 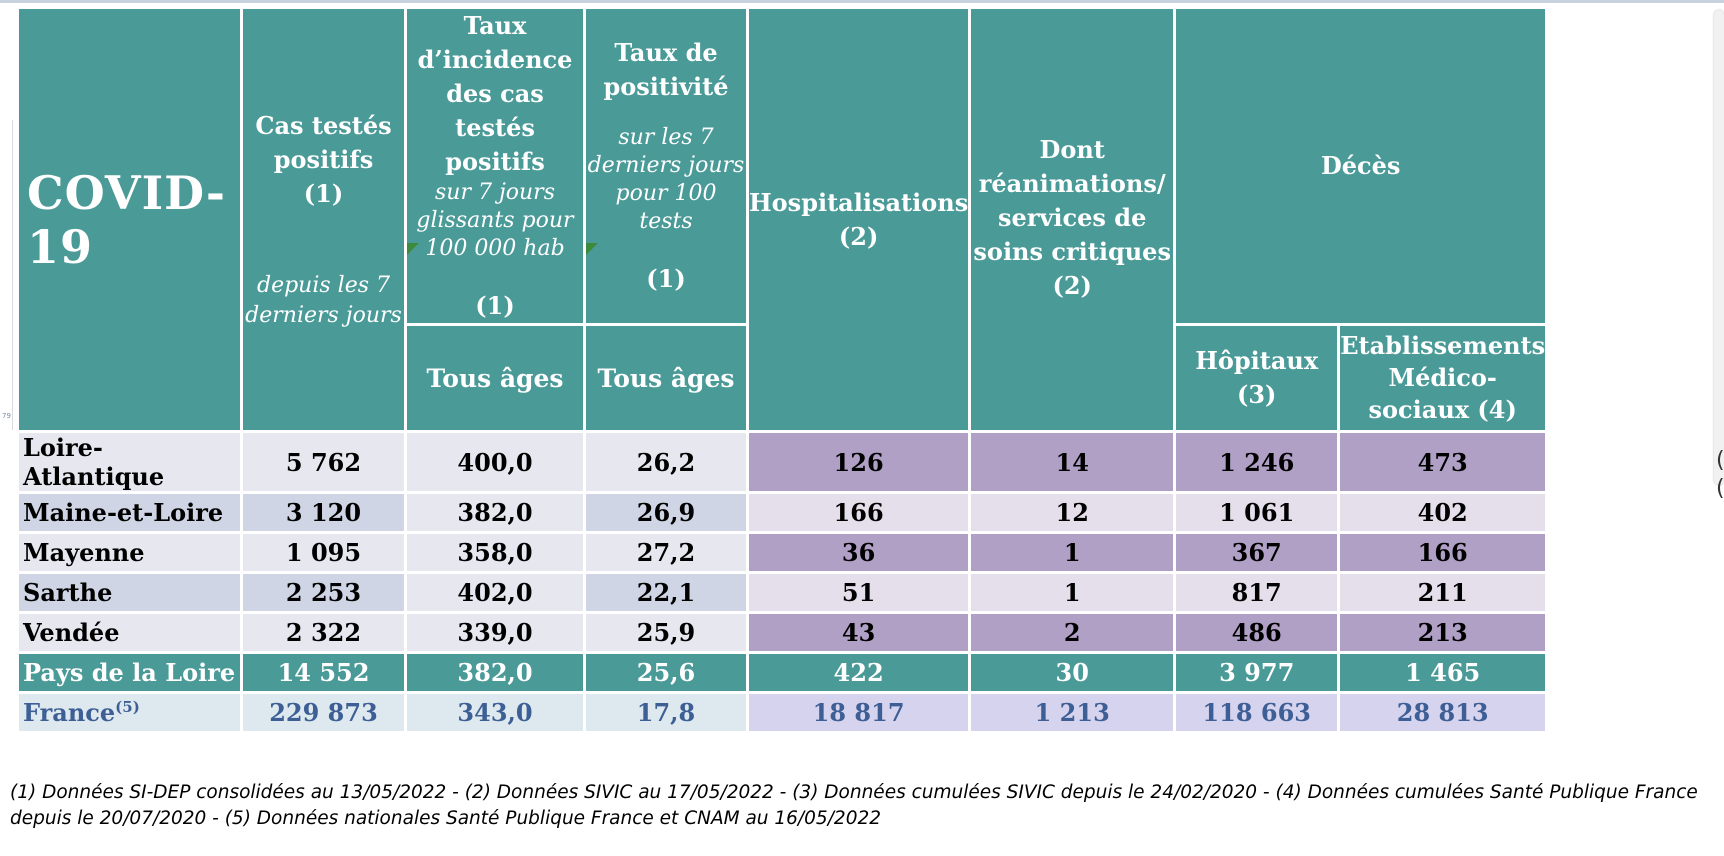 I want to click on header-incidence-sub3: 100 000 hab, so click(x=495, y=248).